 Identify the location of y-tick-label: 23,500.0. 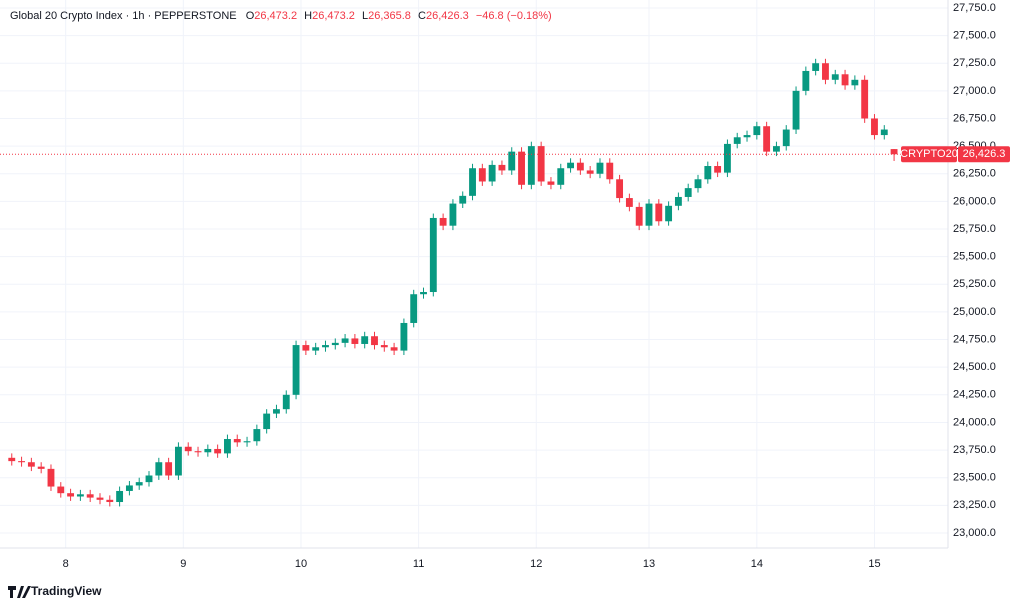
(974, 478).